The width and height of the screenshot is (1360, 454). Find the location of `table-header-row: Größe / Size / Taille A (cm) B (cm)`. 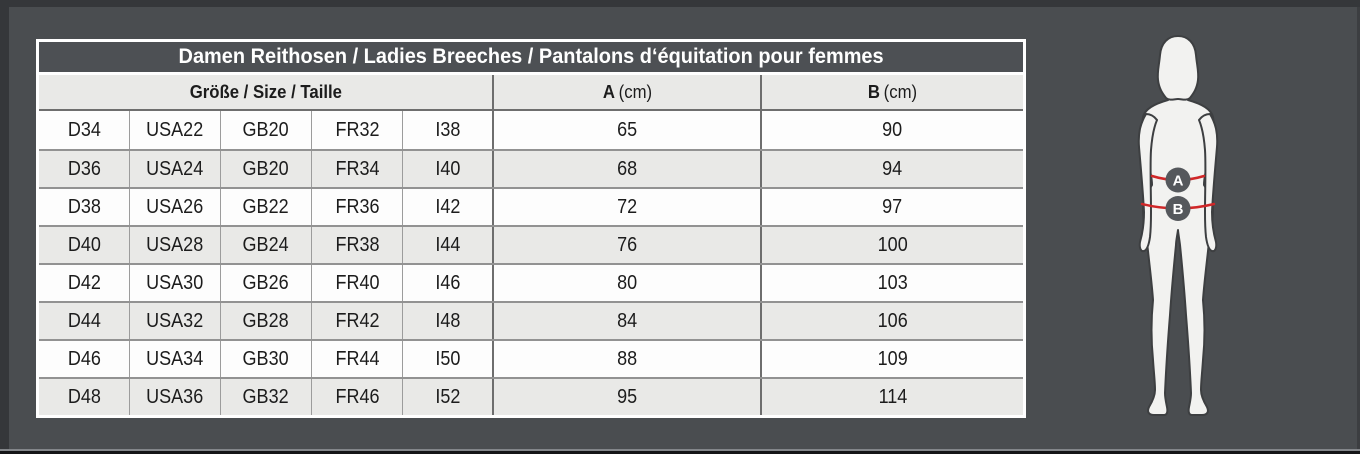

table-header-row: Größe / Size / Taille A (cm) B (cm) is located at coordinates (531, 93).